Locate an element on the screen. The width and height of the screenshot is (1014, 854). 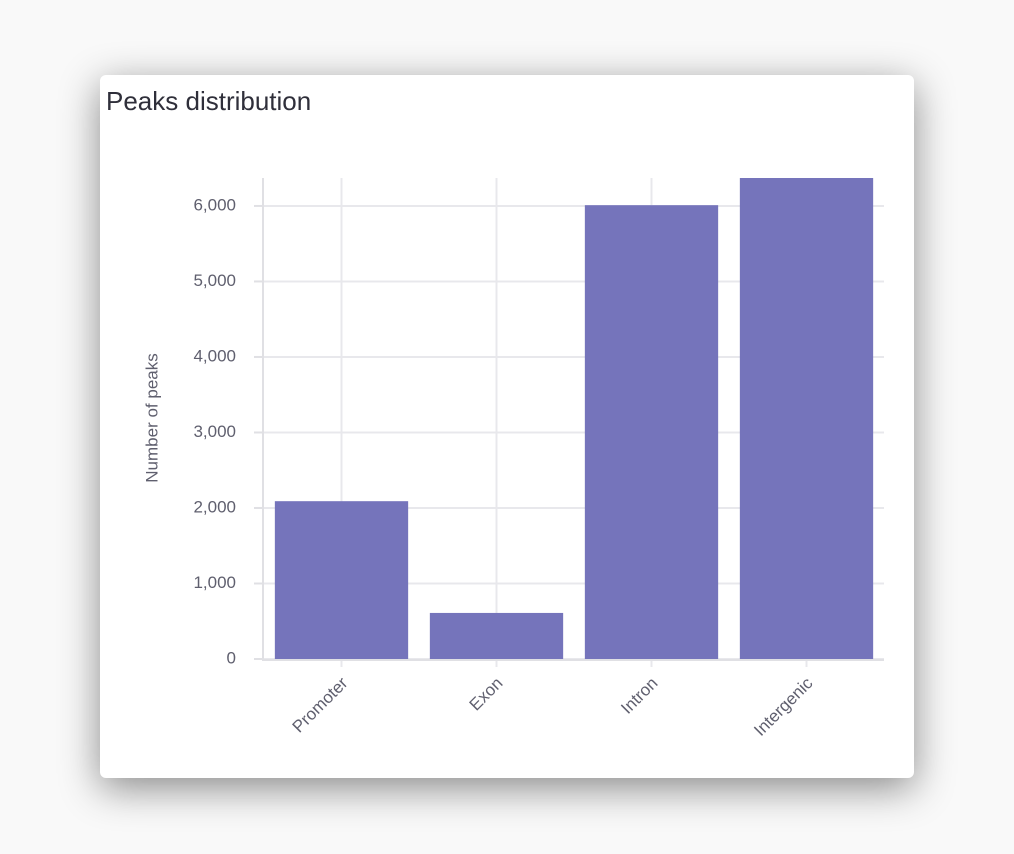
x-tick-label: Exon is located at coordinates (486, 694).